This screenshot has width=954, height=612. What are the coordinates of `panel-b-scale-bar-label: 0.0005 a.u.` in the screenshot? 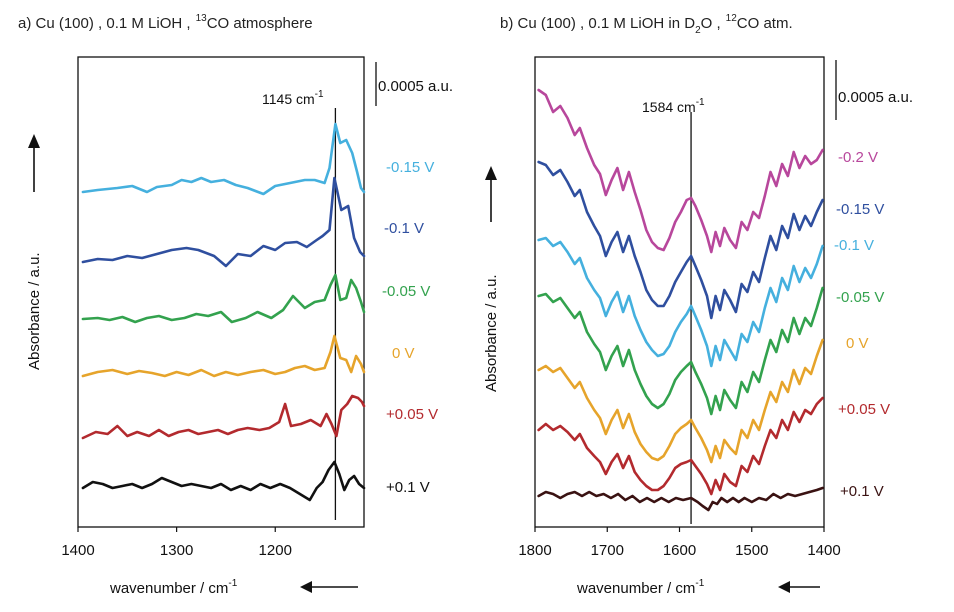 It's located at (875, 97).